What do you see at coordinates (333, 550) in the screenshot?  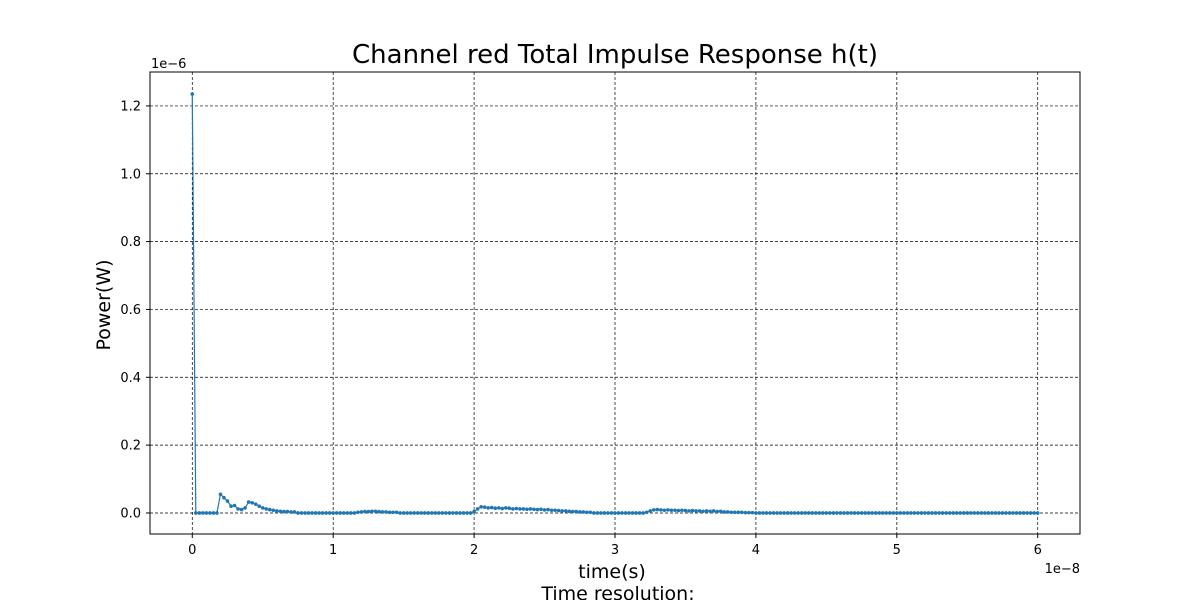 I see `x-tick-label: 1` at bounding box center [333, 550].